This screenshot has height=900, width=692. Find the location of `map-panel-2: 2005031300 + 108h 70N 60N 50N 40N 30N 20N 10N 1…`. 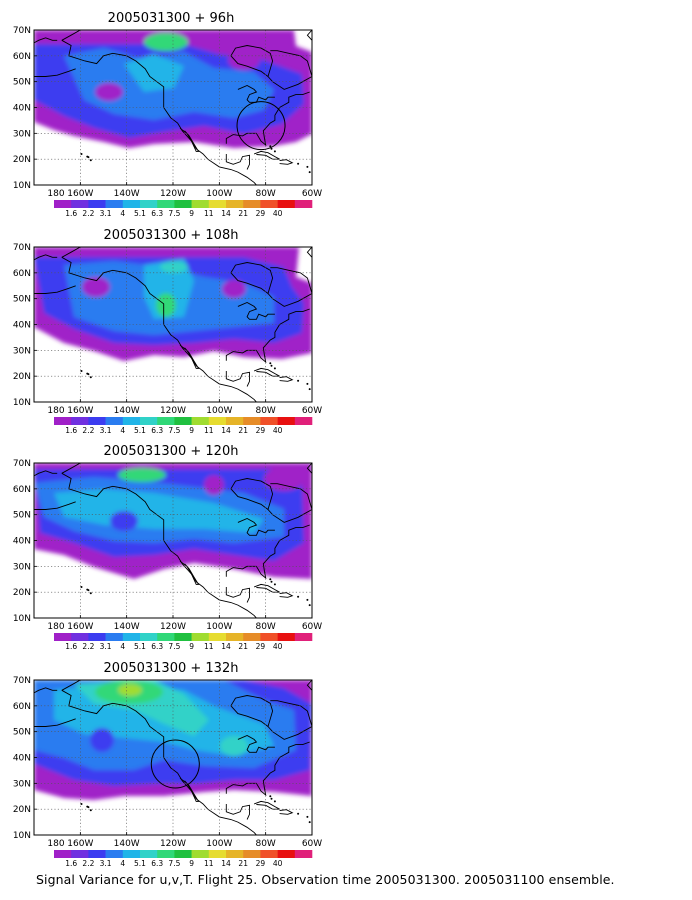

map-panel-2: 2005031300 + 108h 70N 60N 50N 40N 30N 20N 10N 1… is located at coordinates (167, 331).